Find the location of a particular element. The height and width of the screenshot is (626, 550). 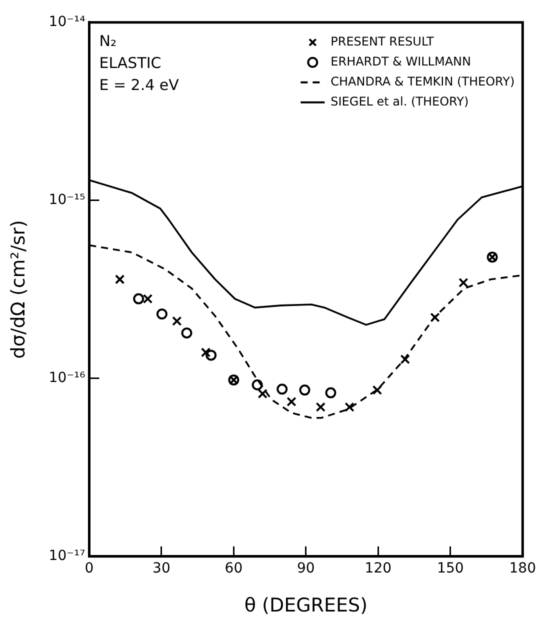

x-tick-label: 90 is located at coordinates (306, 568).